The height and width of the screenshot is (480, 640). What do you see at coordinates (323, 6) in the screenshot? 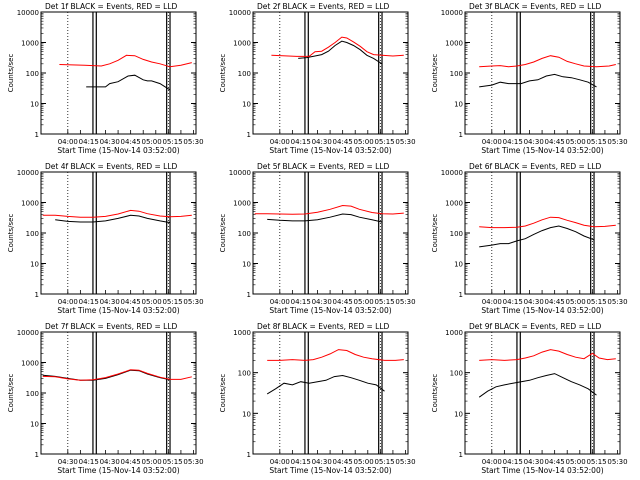
I see `panel-title: Det 2f BLACK = Events, RED = LLD` at bounding box center [323, 6].